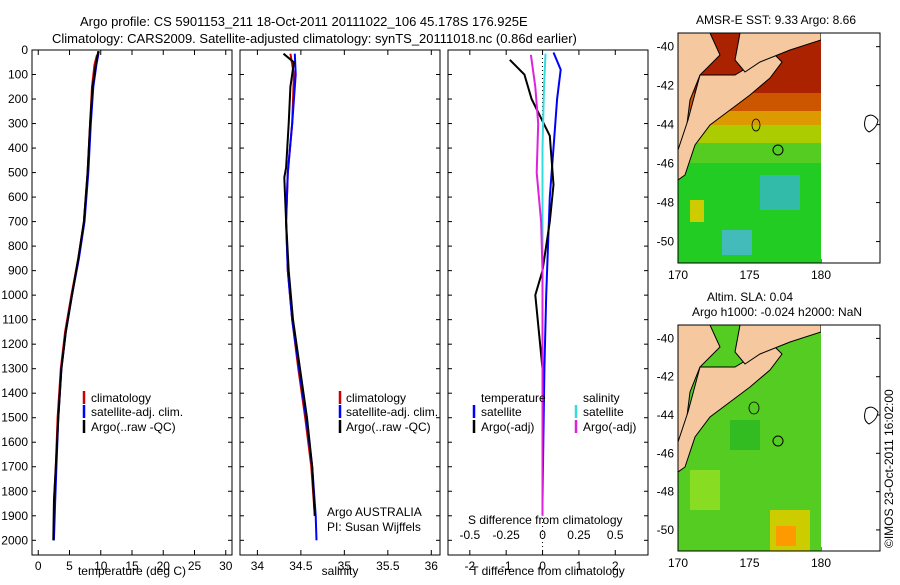 This screenshot has width=900, height=585. I want to click on sla-map, so click(749, 438).